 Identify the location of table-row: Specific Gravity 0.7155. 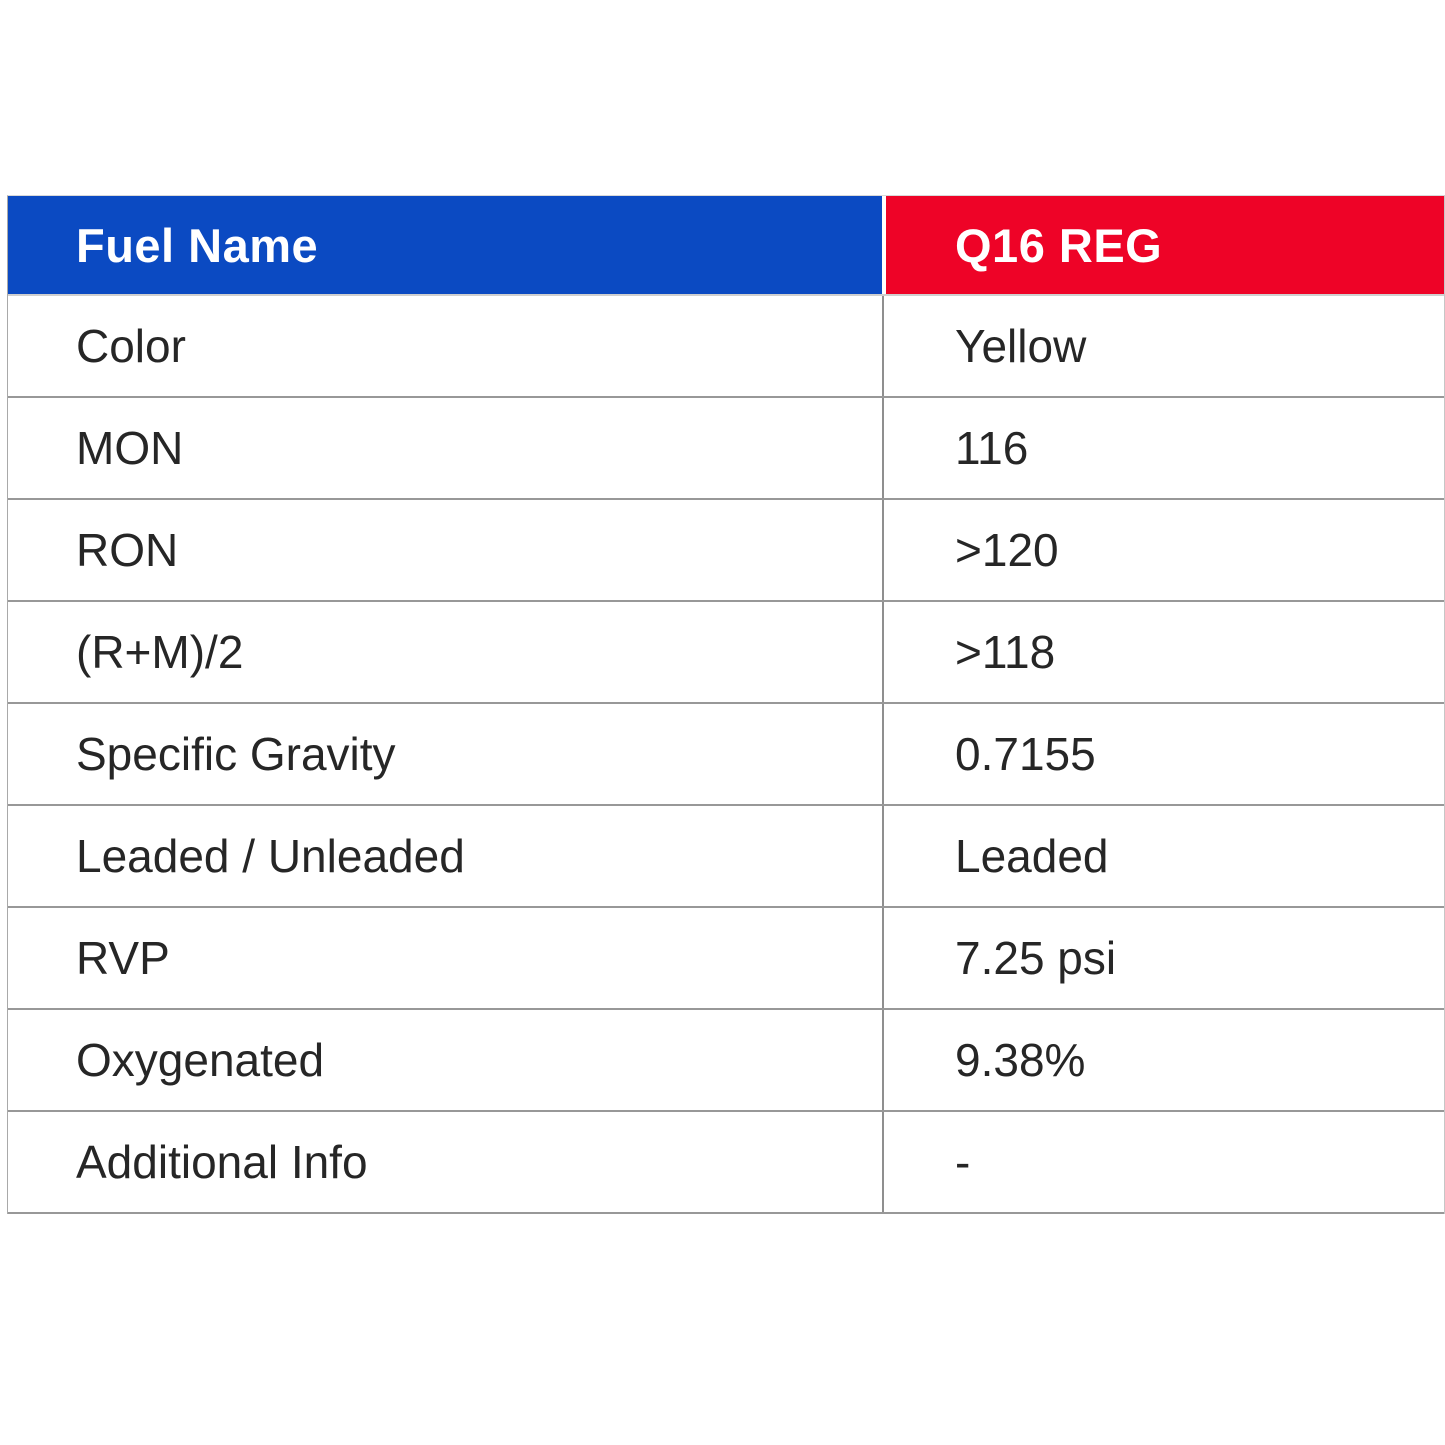
(726, 755).